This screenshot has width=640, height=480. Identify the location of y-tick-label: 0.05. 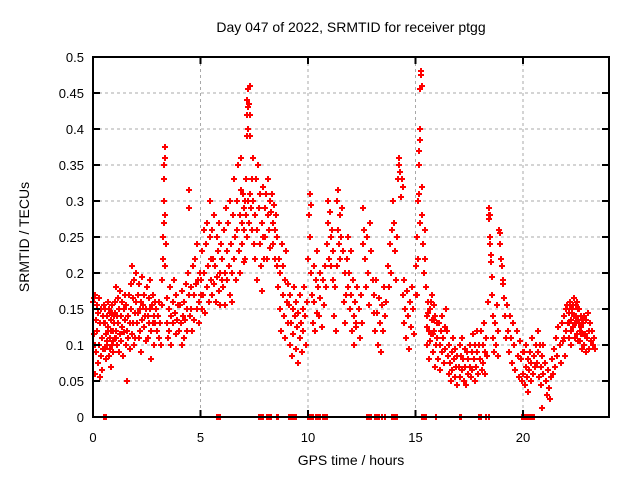
(71, 381).